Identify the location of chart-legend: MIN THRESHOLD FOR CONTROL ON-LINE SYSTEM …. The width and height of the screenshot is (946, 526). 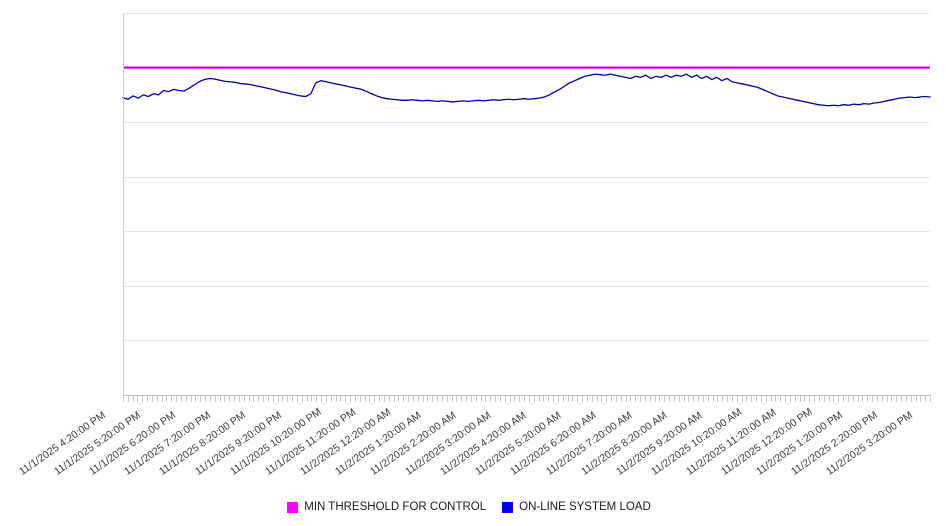
(473, 507).